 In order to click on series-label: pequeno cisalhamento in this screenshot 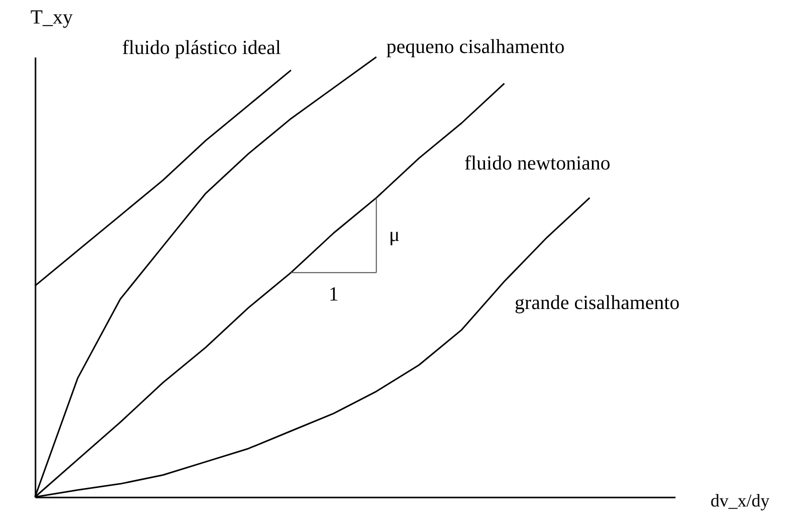, I will do `click(475, 47)`.